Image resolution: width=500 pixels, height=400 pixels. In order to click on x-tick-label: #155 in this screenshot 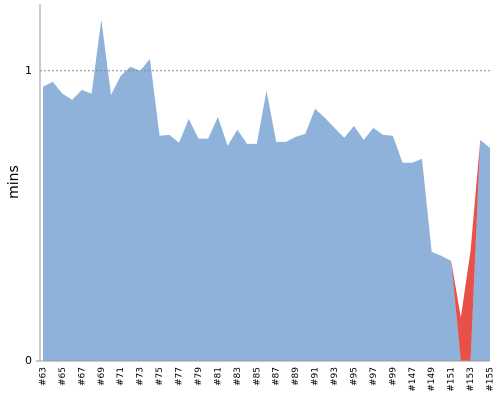, I will do `click(491, 379)`.